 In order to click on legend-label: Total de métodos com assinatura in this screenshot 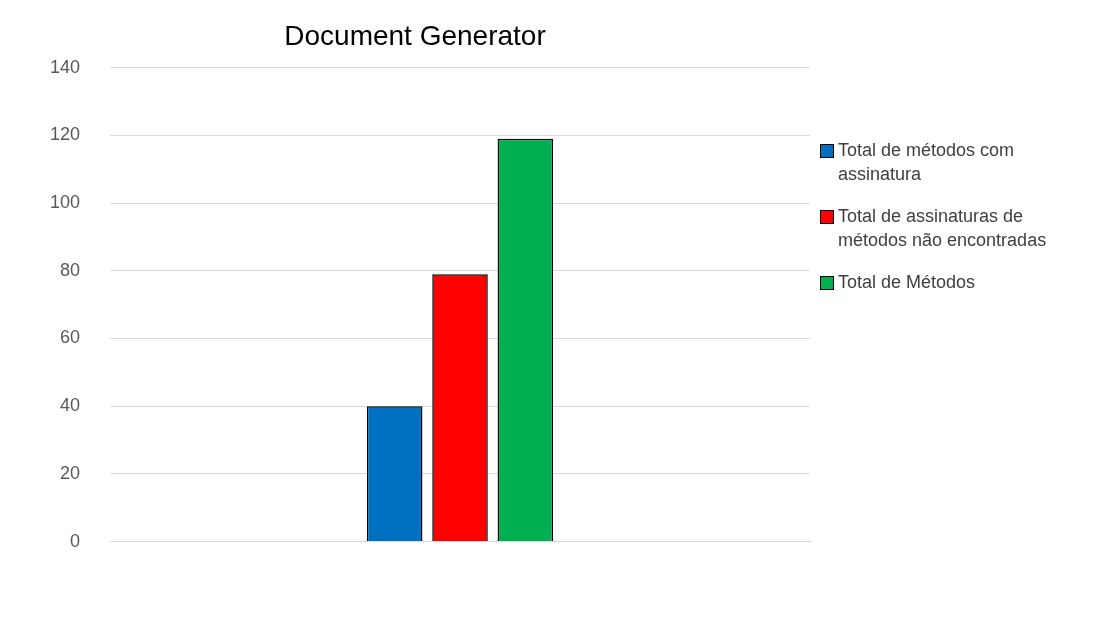, I will do `click(927, 162)`.